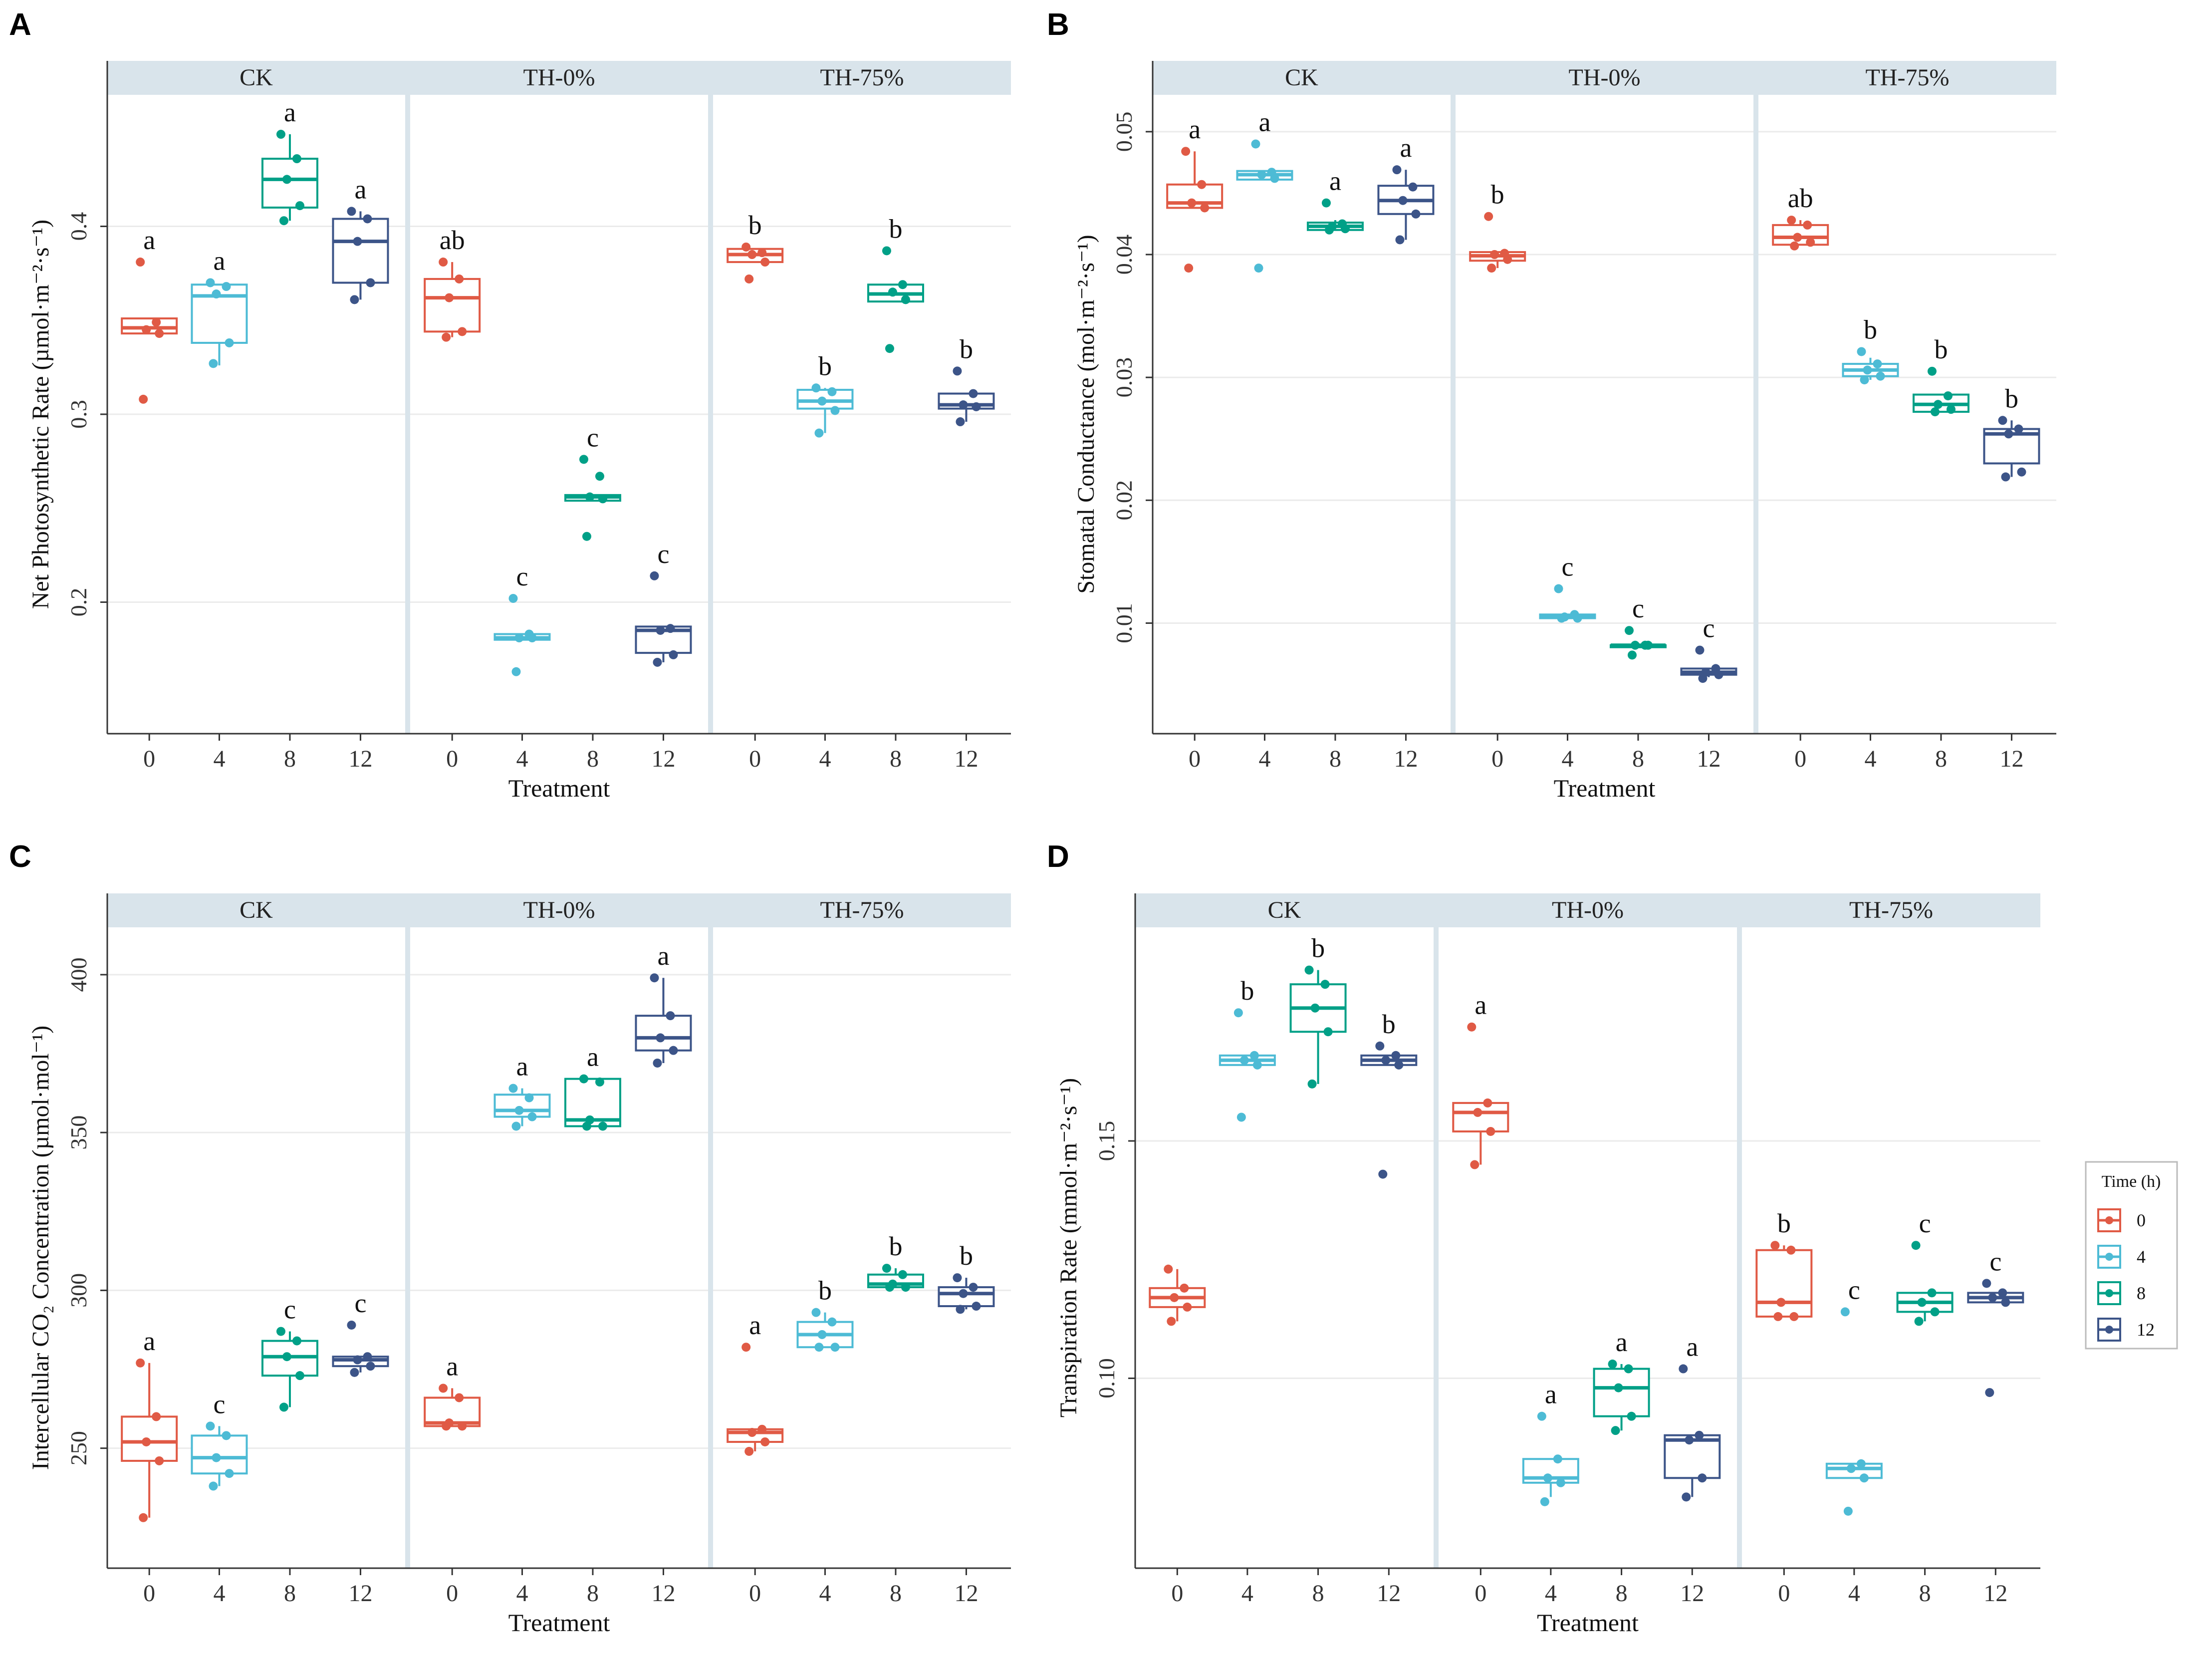 The image size is (2212, 1665). Describe the element at coordinates (78, 1448) in the screenshot. I see `y-tick-label: 250` at that location.